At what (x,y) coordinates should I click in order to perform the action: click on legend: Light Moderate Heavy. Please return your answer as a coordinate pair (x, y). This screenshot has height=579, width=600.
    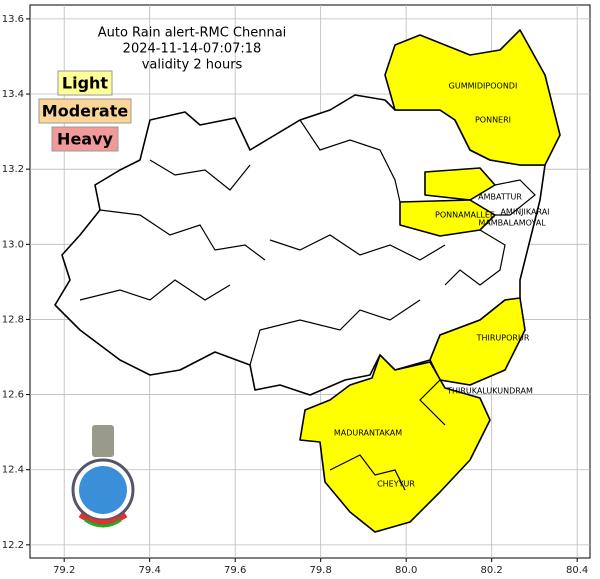
    Looking at the image, I should click on (85, 111).